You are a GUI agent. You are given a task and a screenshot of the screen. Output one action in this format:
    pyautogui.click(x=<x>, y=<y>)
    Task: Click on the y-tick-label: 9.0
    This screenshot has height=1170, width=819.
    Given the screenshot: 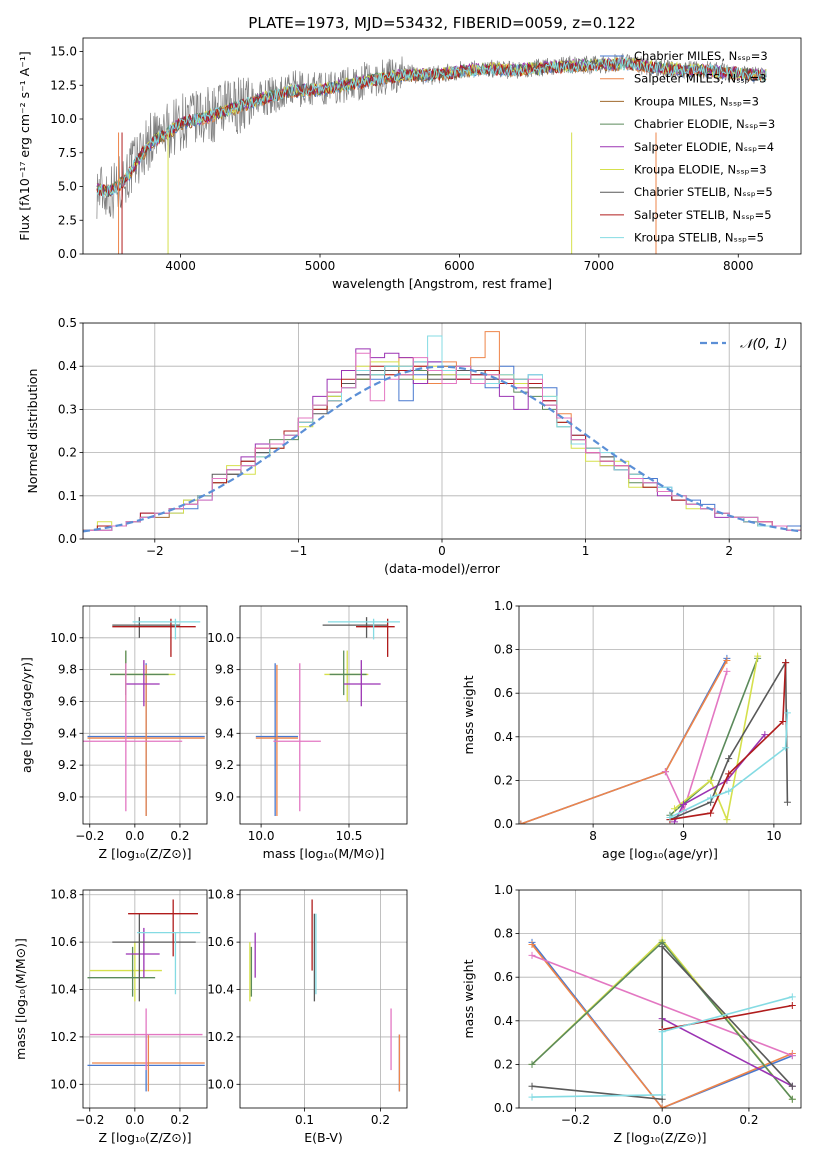 What is the action you would take?
    pyautogui.click(x=67, y=797)
    